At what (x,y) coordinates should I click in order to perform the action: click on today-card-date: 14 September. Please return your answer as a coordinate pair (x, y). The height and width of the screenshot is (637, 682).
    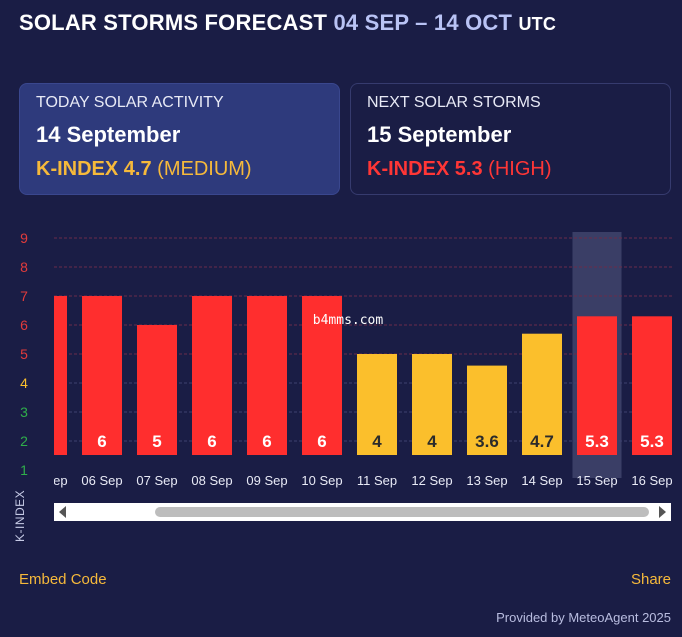
    Looking at the image, I should click on (108, 134).